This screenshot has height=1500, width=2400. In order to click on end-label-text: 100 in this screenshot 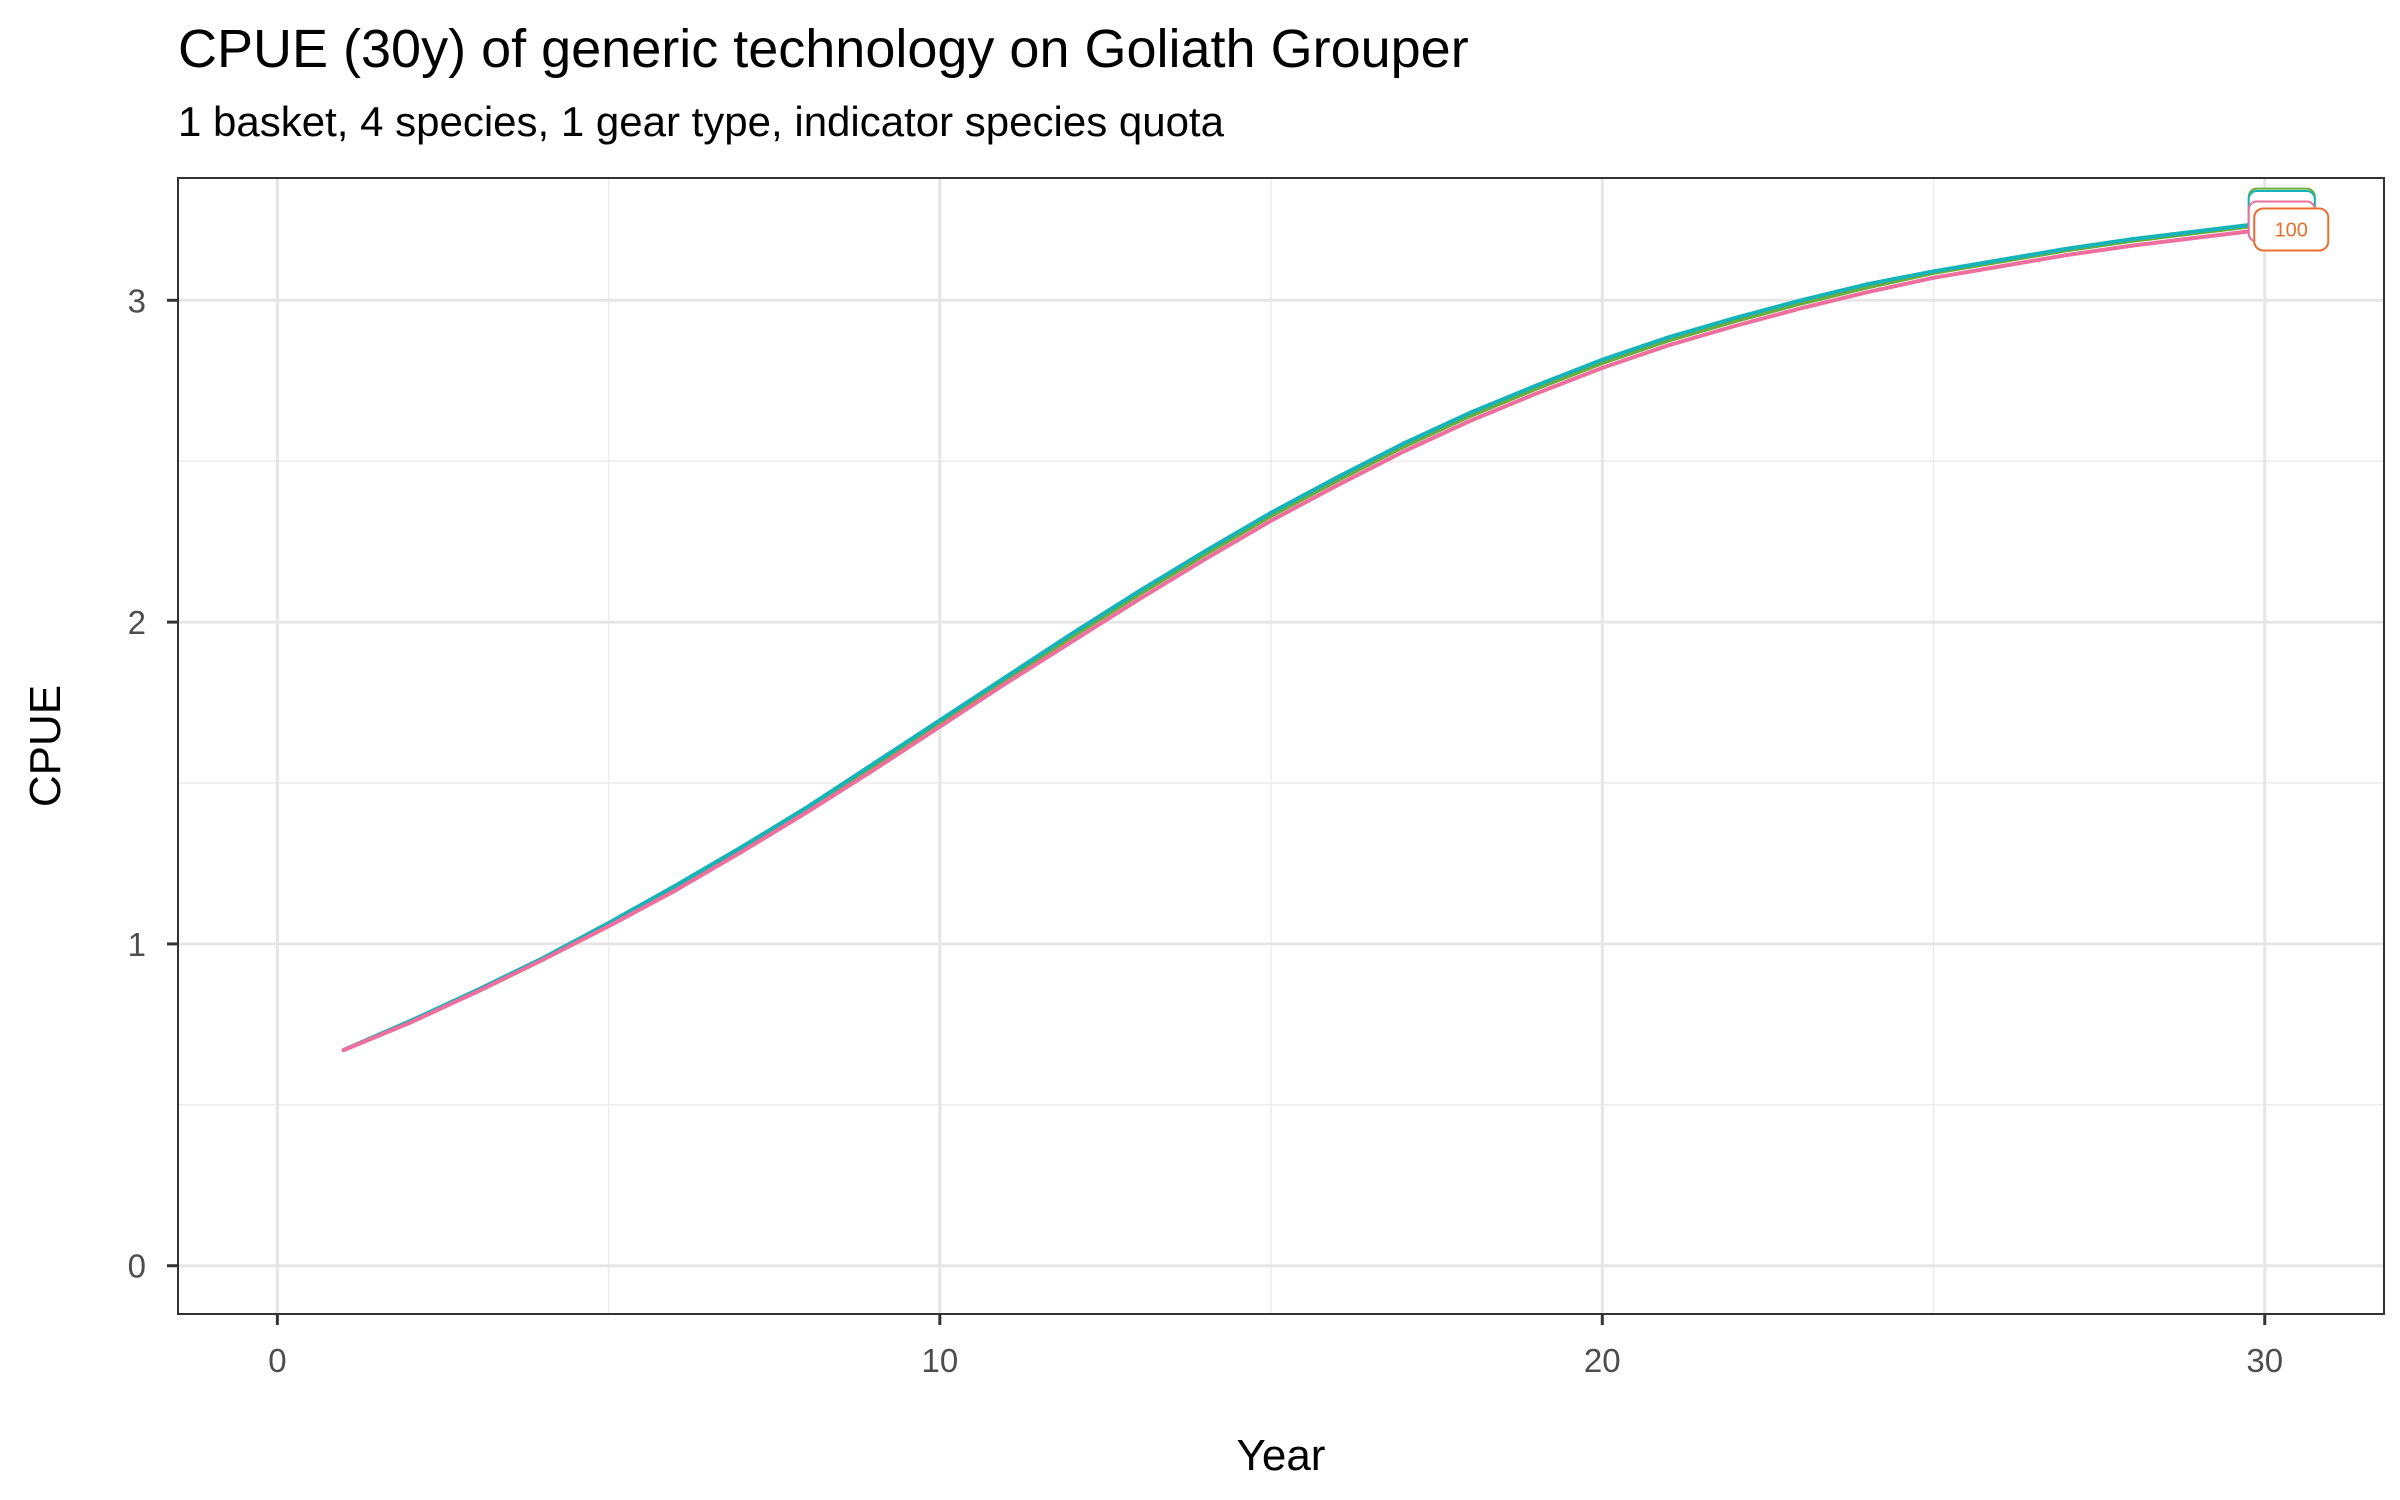, I will do `click(2291, 230)`.